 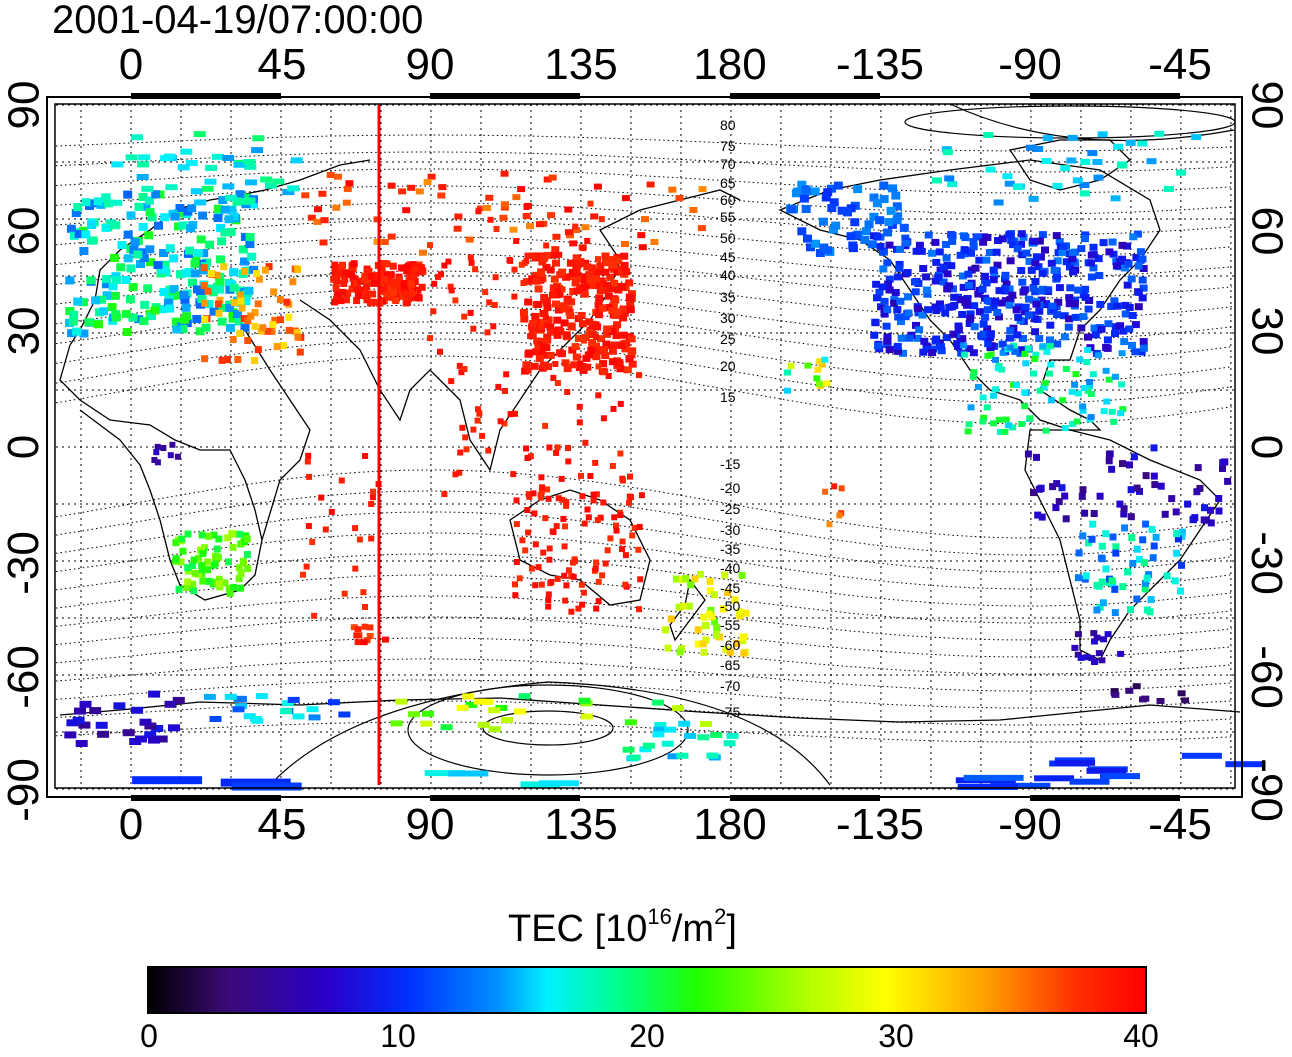 What do you see at coordinates (728, 297) in the screenshot?
I see `contour-label: 35` at bounding box center [728, 297].